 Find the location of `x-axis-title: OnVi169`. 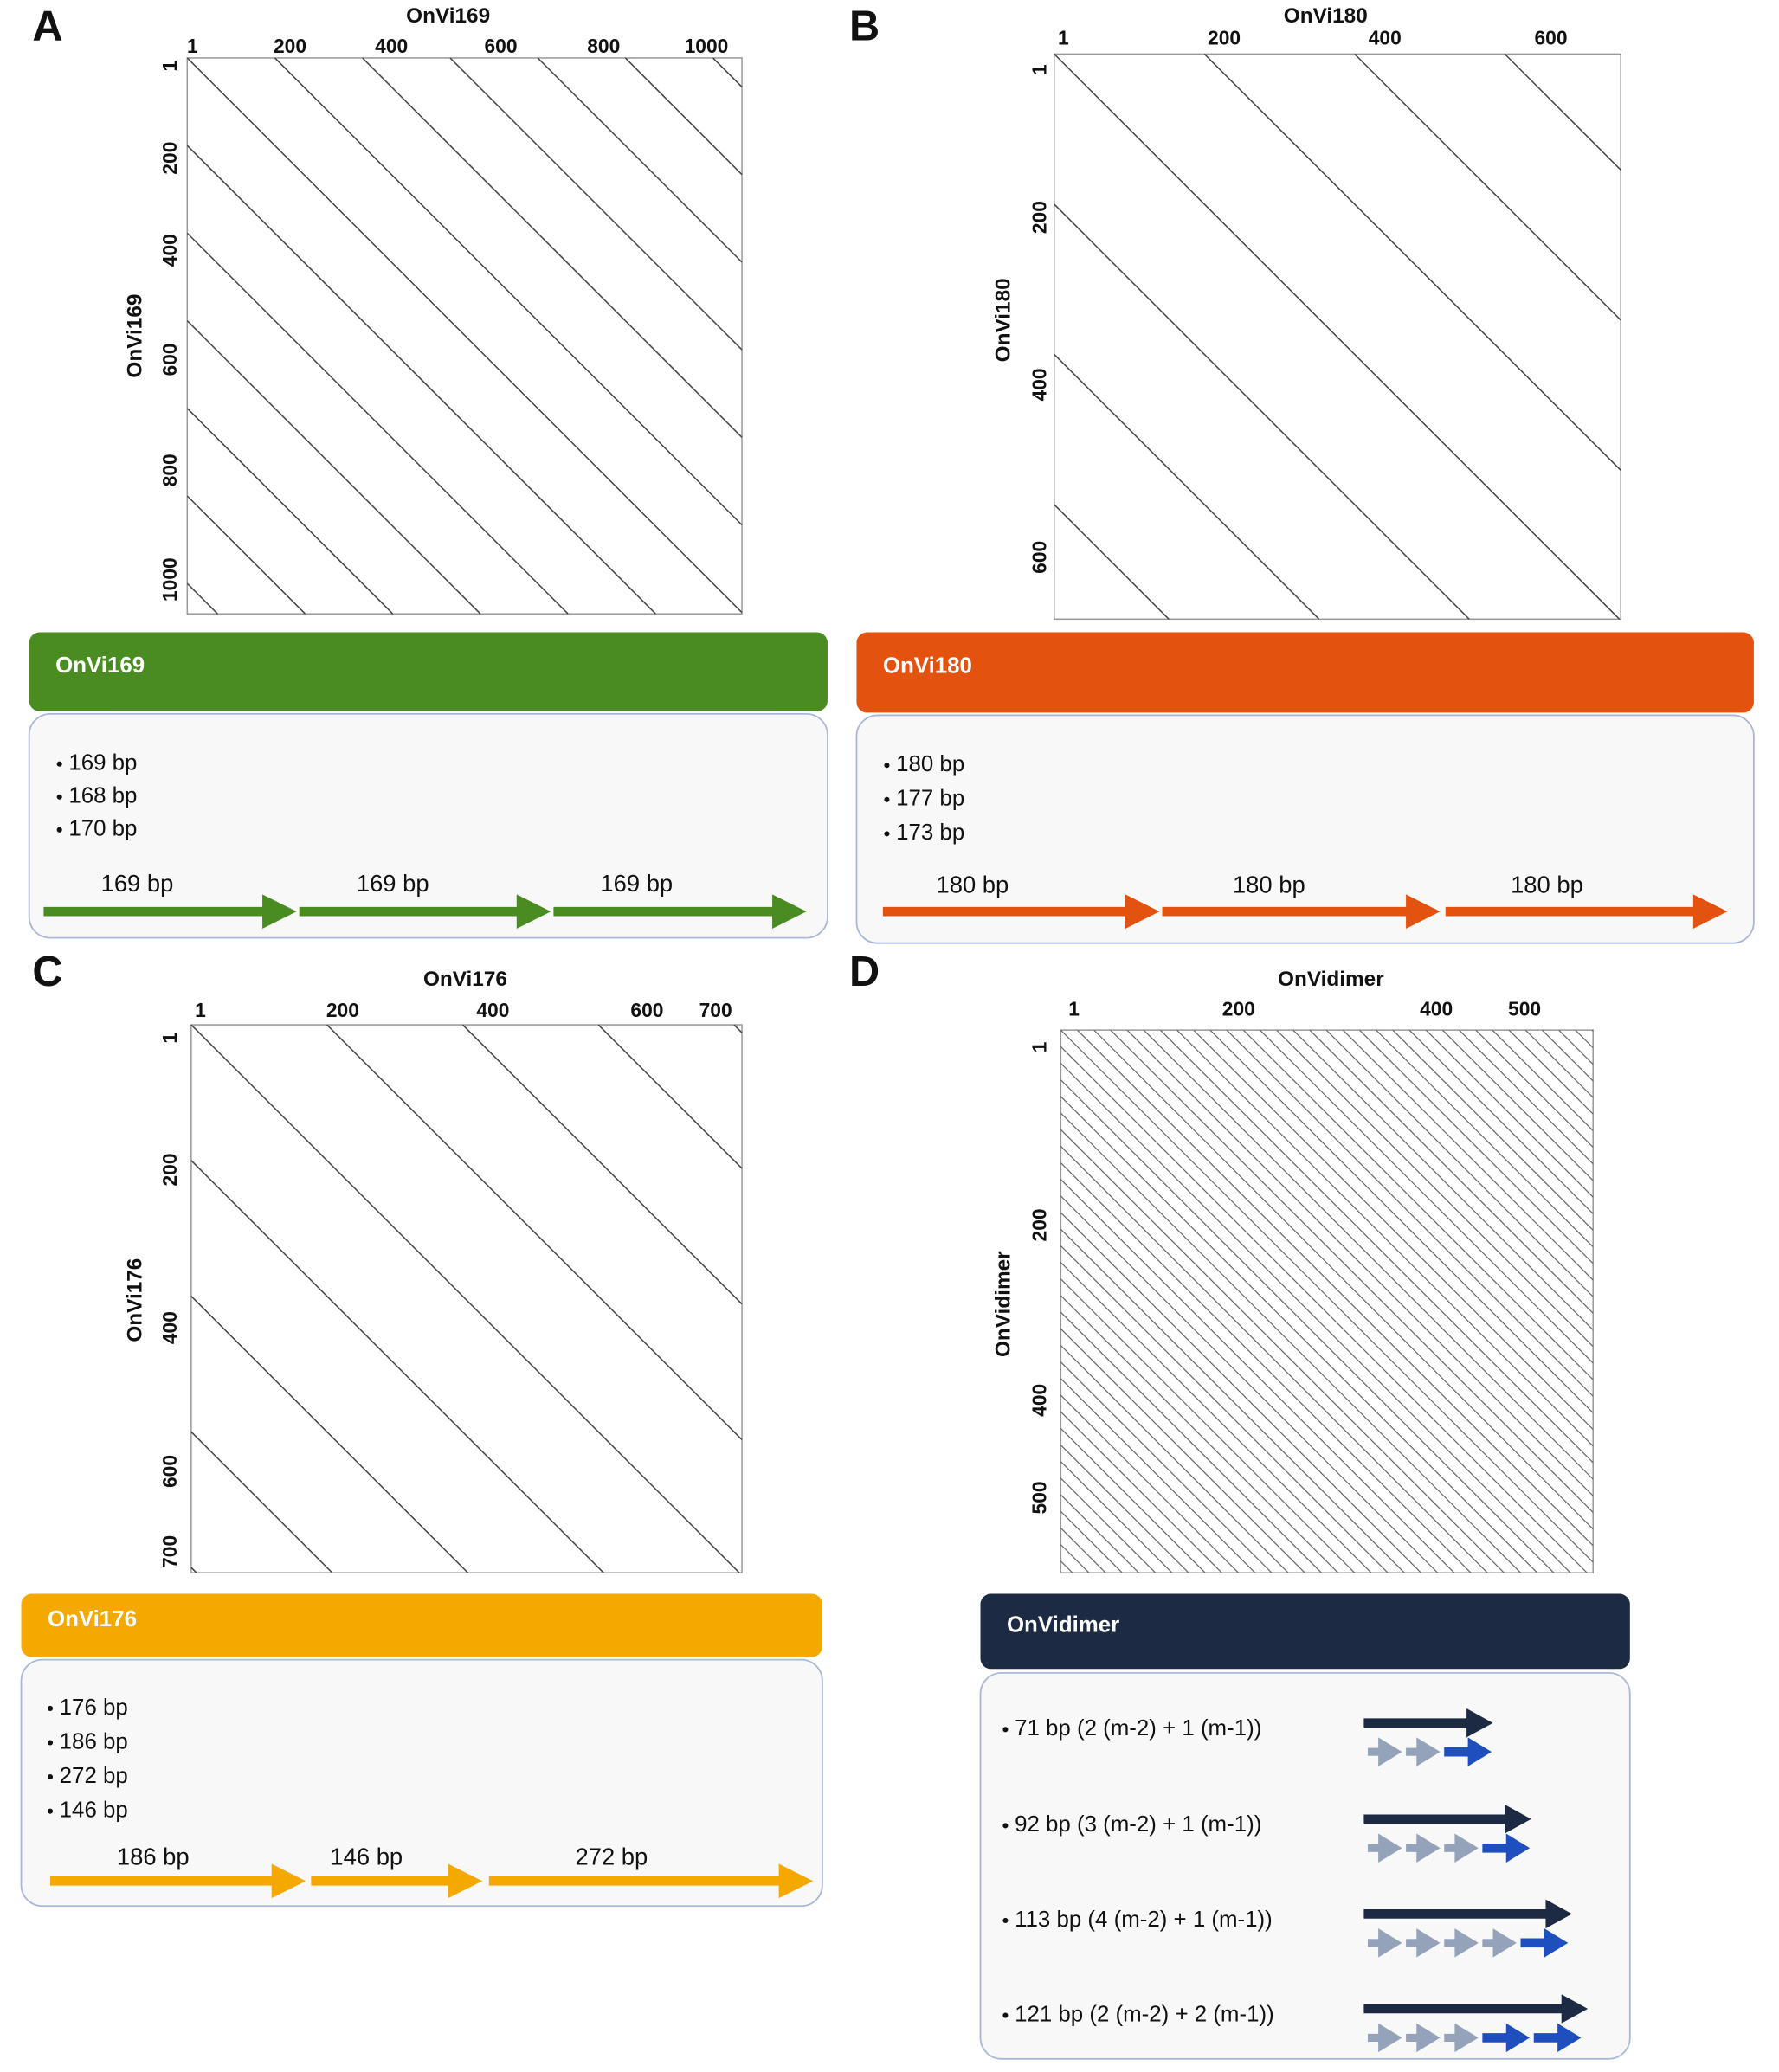

x-axis-title: OnVi169 is located at coordinates (448, 16).